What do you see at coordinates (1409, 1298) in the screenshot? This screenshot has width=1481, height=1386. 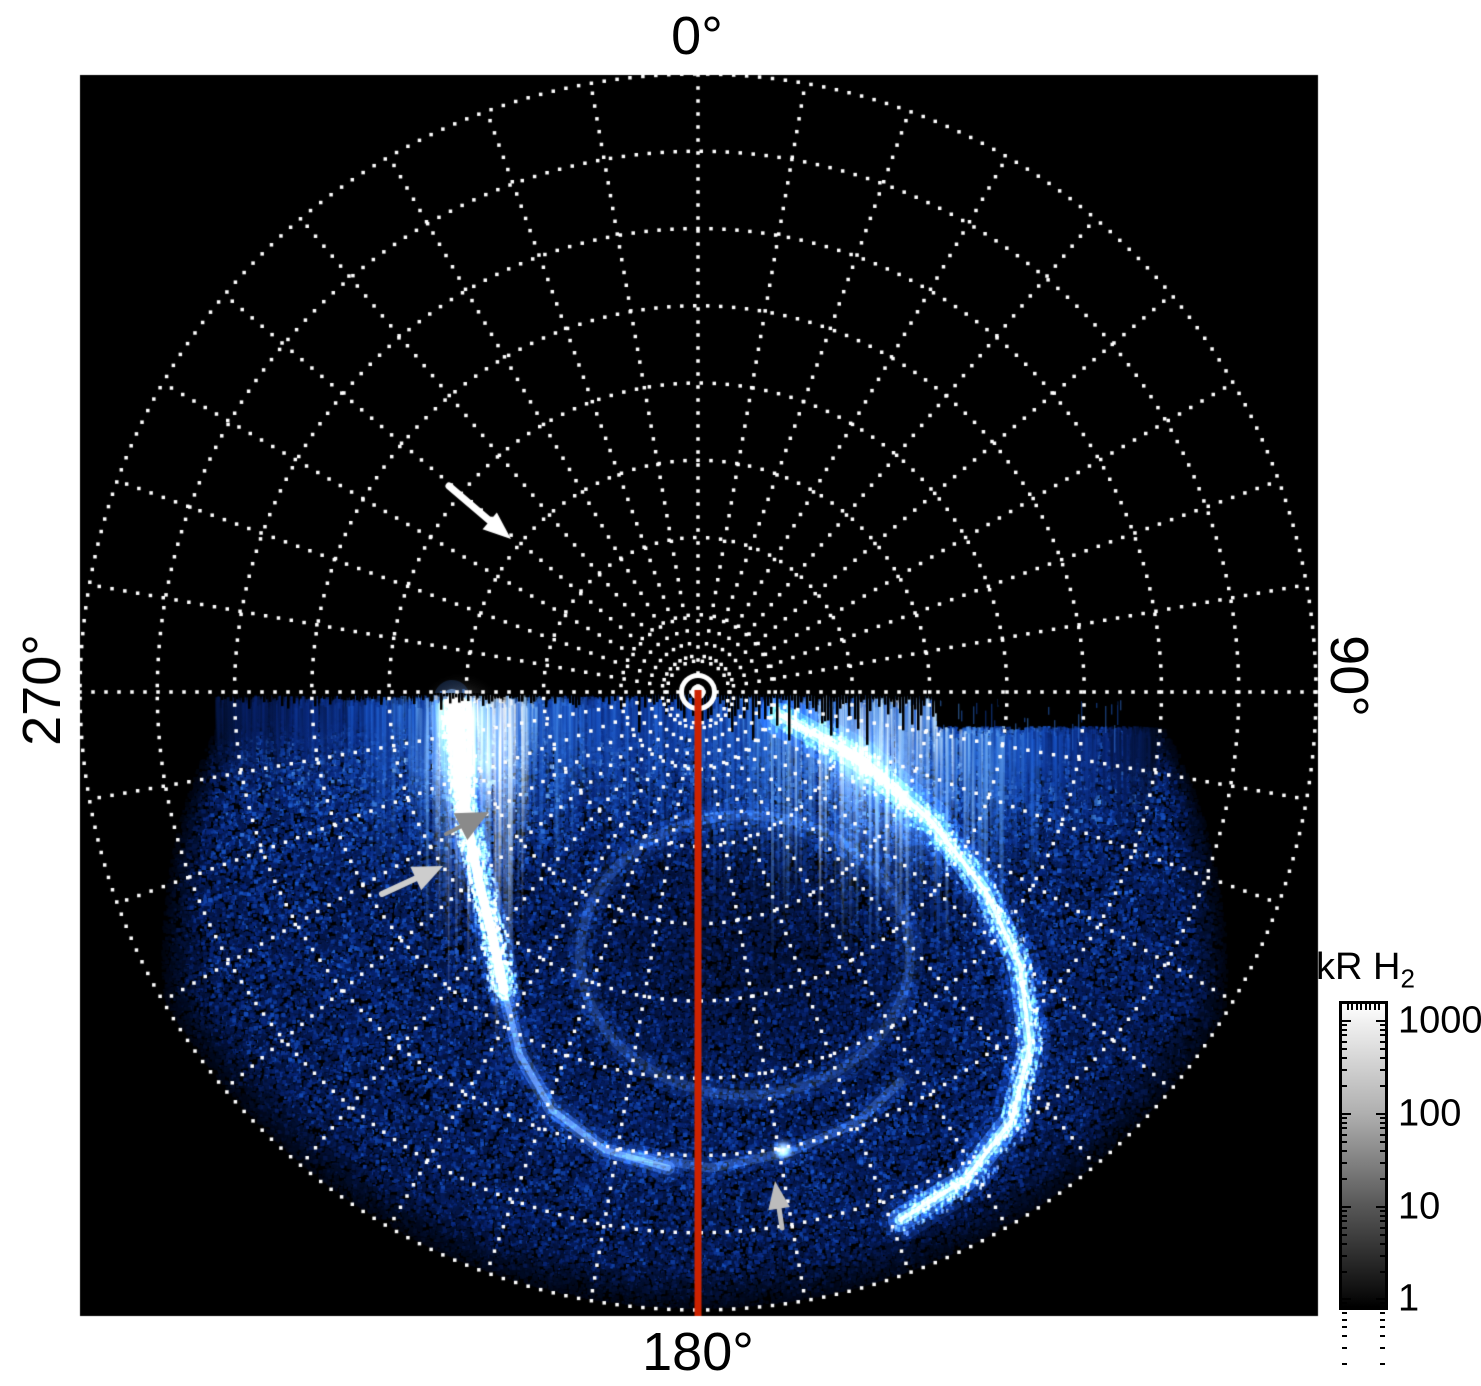 I see `colorbar-tick-label: 1` at bounding box center [1409, 1298].